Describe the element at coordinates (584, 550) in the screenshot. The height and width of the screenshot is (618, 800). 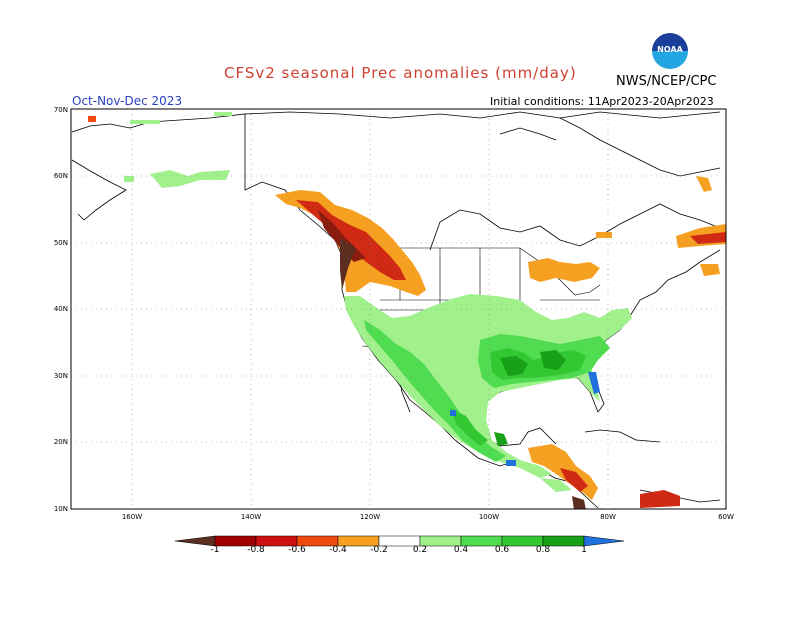
I see `colorbar-label: 1` at that location.